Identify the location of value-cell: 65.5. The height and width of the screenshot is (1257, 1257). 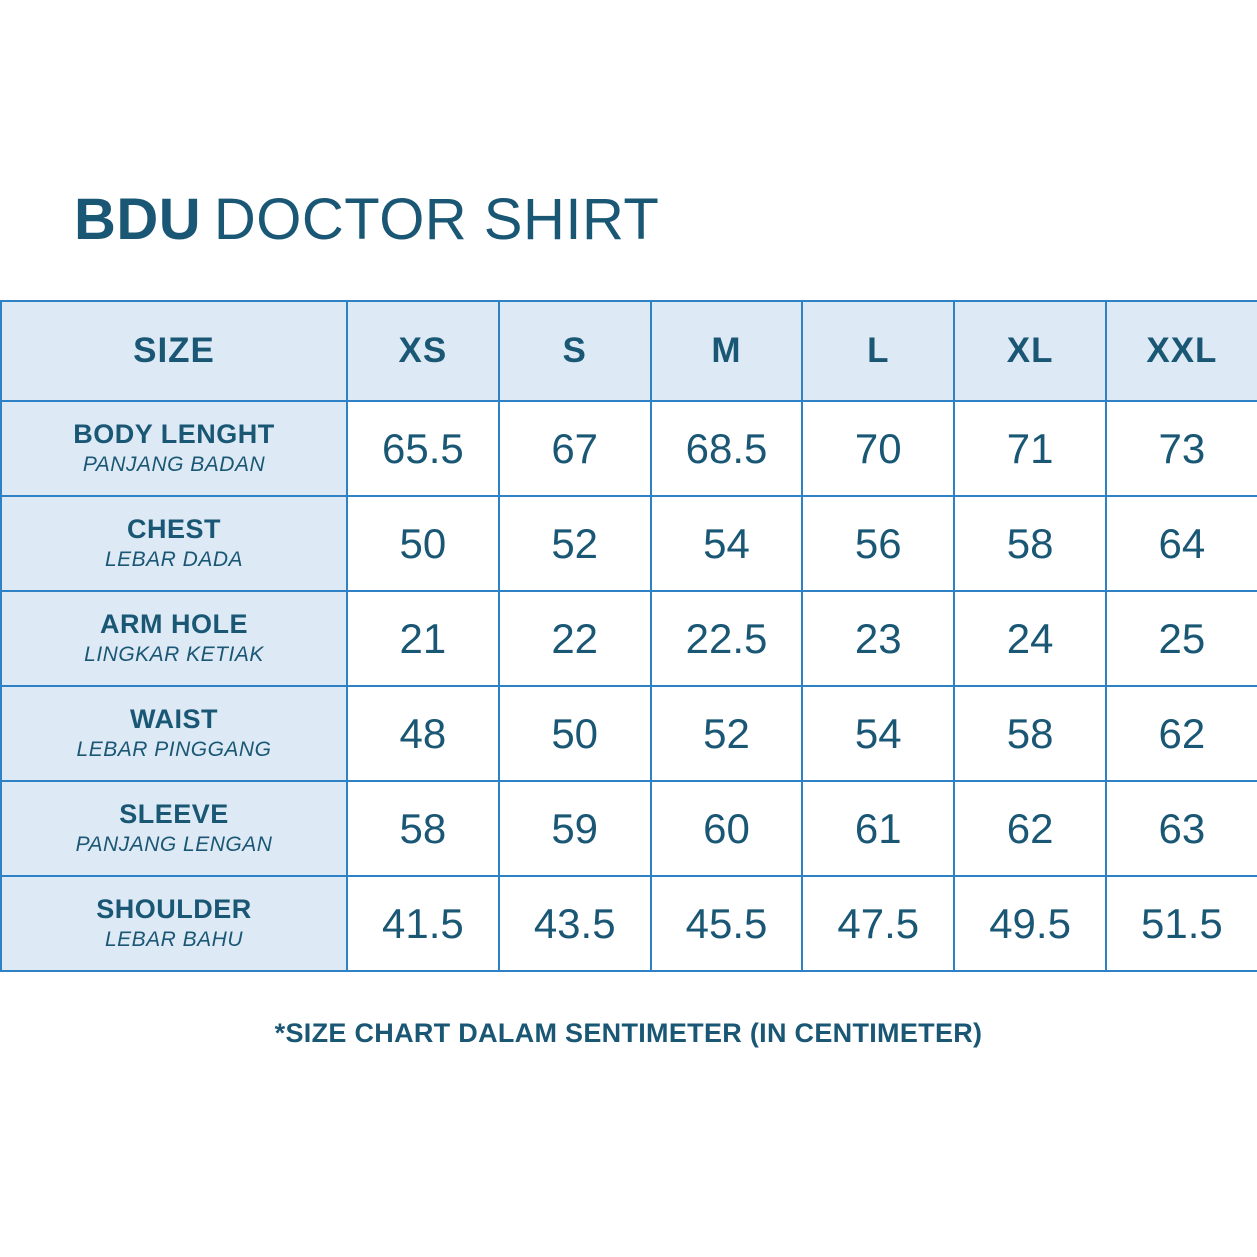
(423, 448).